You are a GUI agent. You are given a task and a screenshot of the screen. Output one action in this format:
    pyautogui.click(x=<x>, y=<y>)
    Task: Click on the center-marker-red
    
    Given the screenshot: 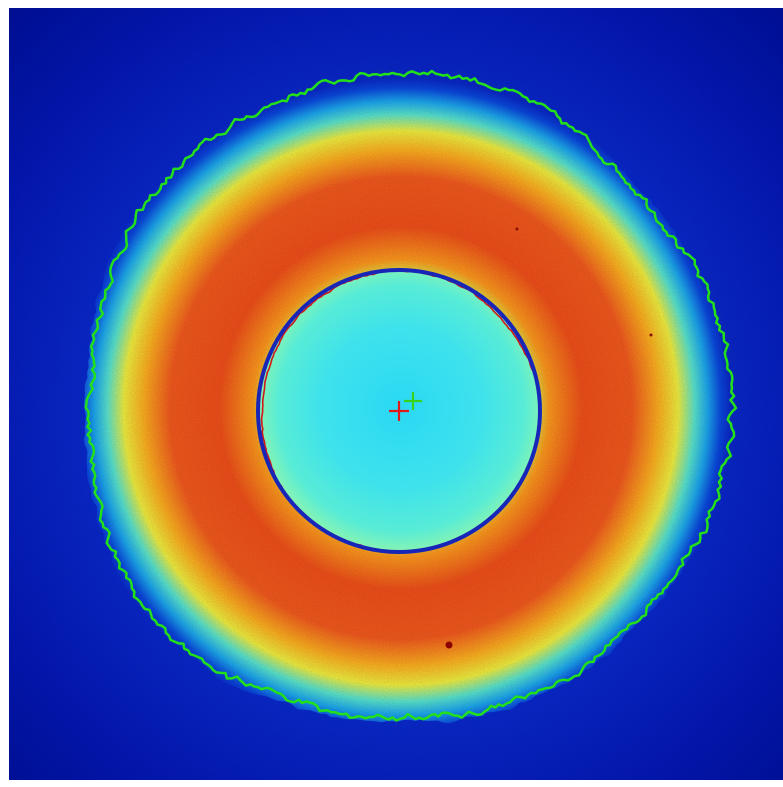 What is the action you would take?
    pyautogui.click(x=399, y=411)
    